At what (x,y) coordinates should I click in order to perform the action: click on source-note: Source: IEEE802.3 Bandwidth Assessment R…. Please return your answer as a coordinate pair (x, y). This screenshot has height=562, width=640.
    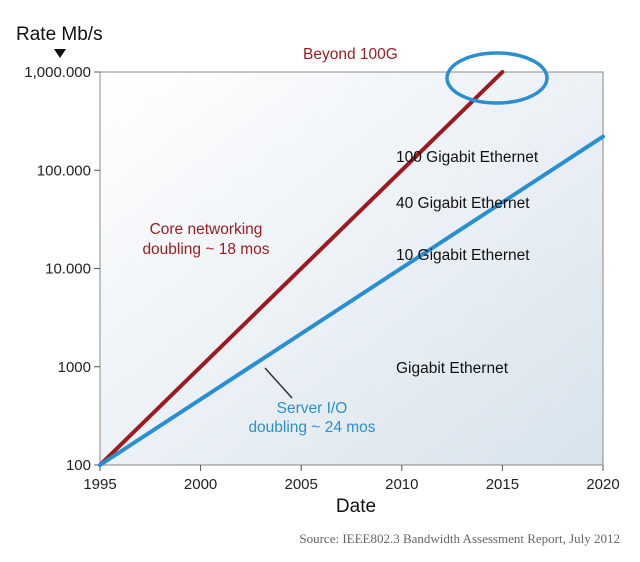
    Looking at the image, I should click on (459, 538).